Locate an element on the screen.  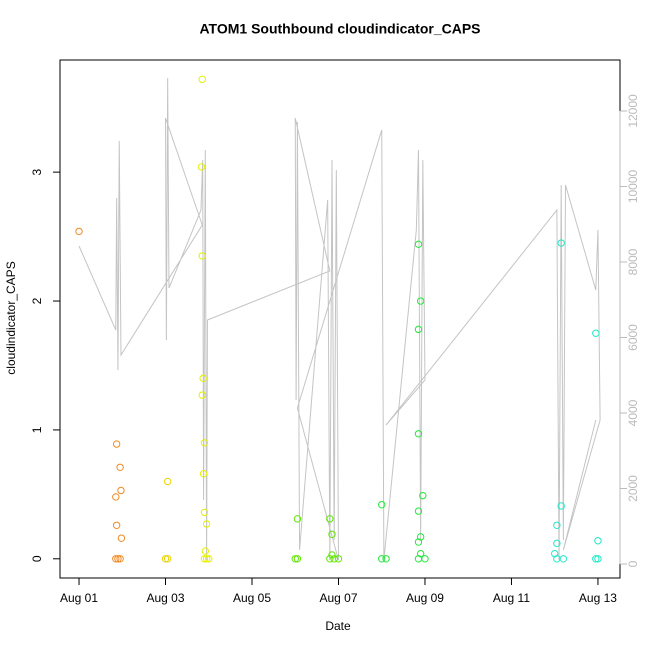
x-tick-label: Aug 11 is located at coordinates (511, 598).